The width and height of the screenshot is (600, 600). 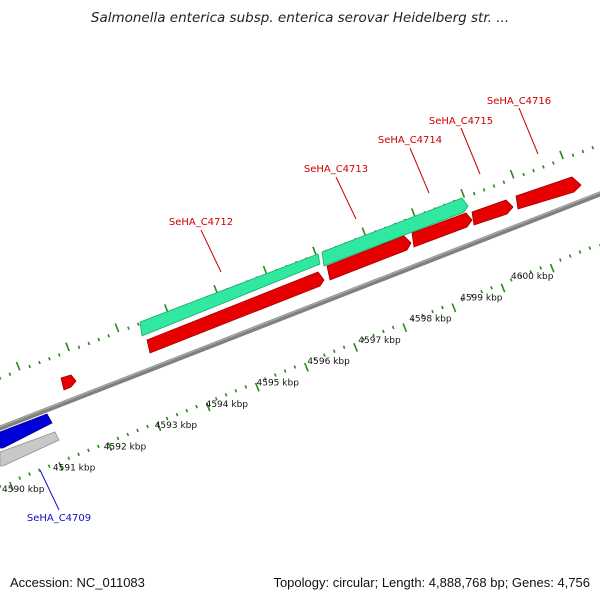 What do you see at coordinates (176, 426) in the screenshot?
I see `scale-tick-label: 4593 kbp` at bounding box center [176, 426].